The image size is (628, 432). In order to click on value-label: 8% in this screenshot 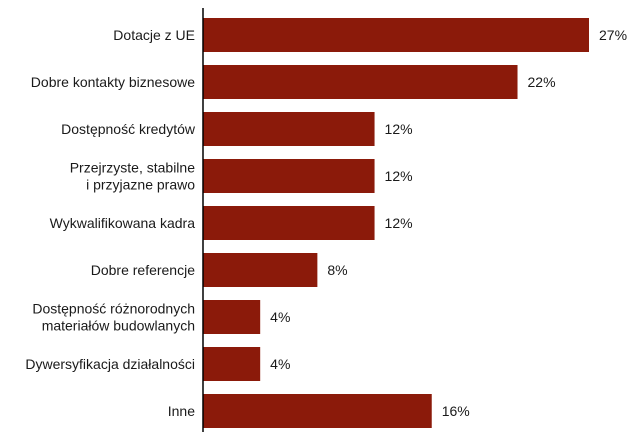, I will do `click(337, 270)`.